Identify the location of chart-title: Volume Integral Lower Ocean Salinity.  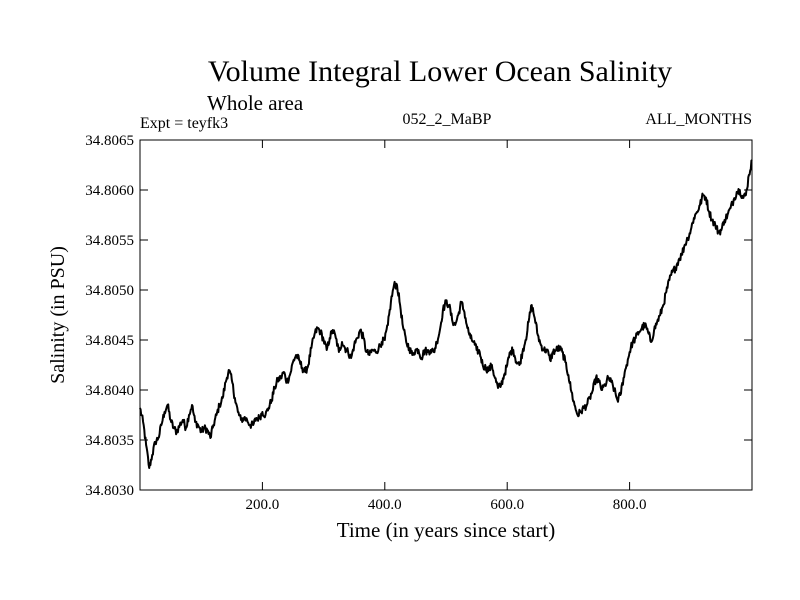
(440, 71).